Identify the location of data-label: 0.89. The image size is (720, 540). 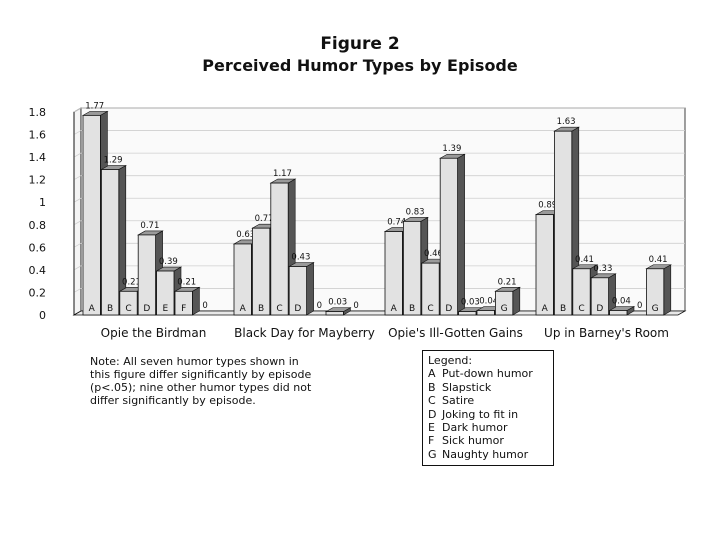
(547, 206).